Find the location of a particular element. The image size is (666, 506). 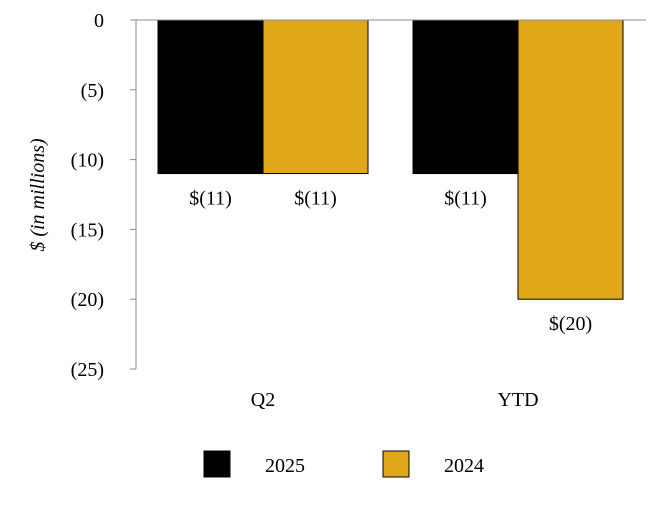

y-tick-label: (15) is located at coordinates (87, 230).